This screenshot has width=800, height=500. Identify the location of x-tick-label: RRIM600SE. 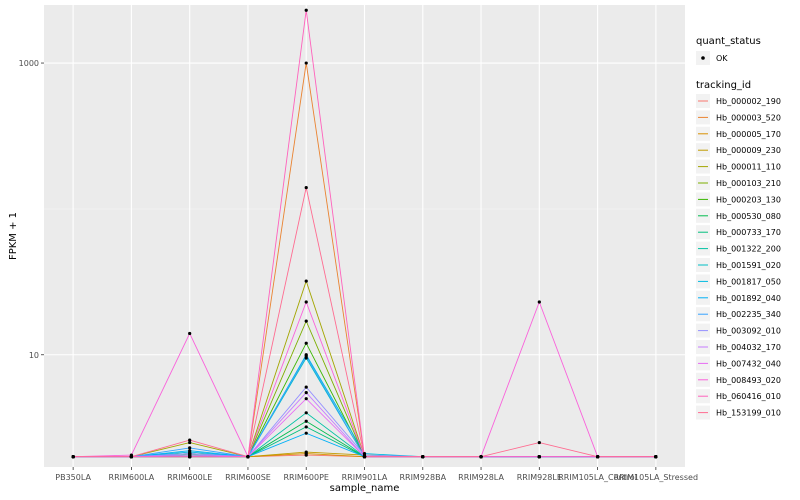
(248, 477).